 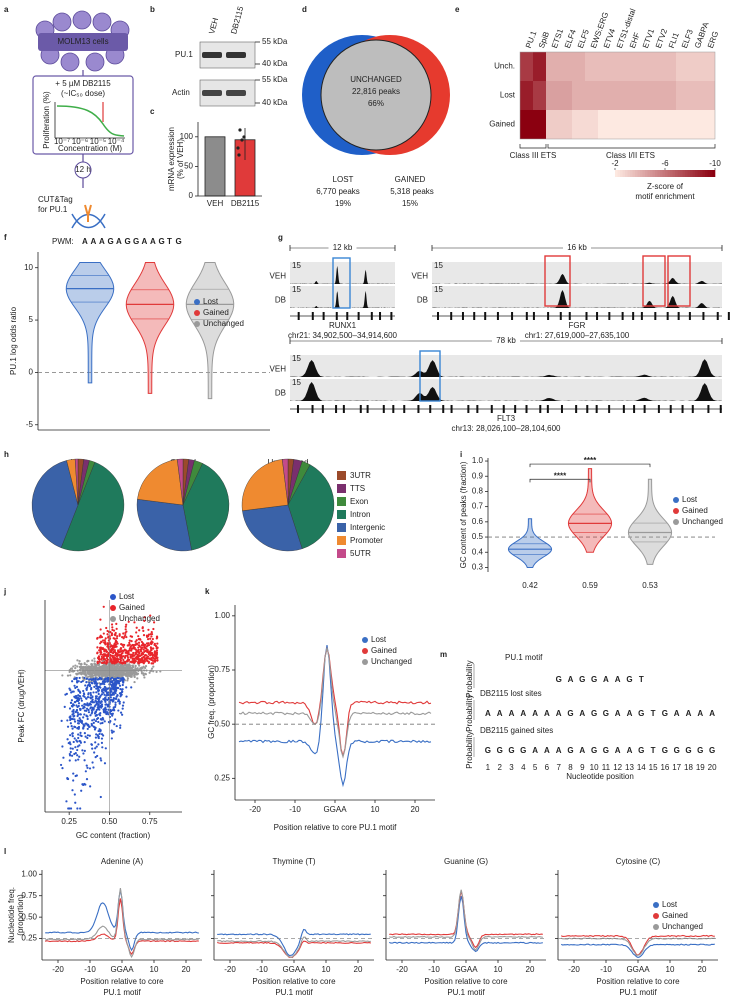 What do you see at coordinates (577, 335) in the screenshot?
I see `label: chr1: 27,619,000–27,635,100` at bounding box center [577, 335].